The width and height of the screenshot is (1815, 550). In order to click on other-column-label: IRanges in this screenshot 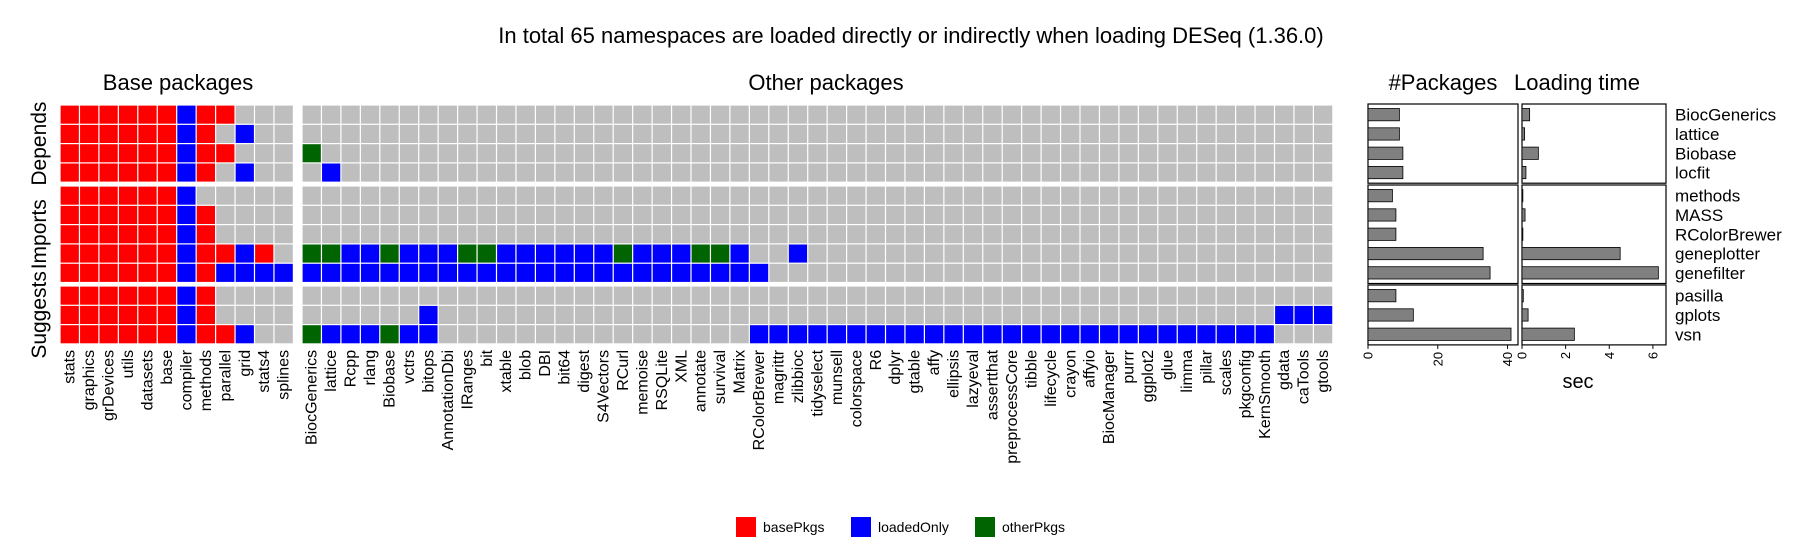, I will do `click(467, 380)`.